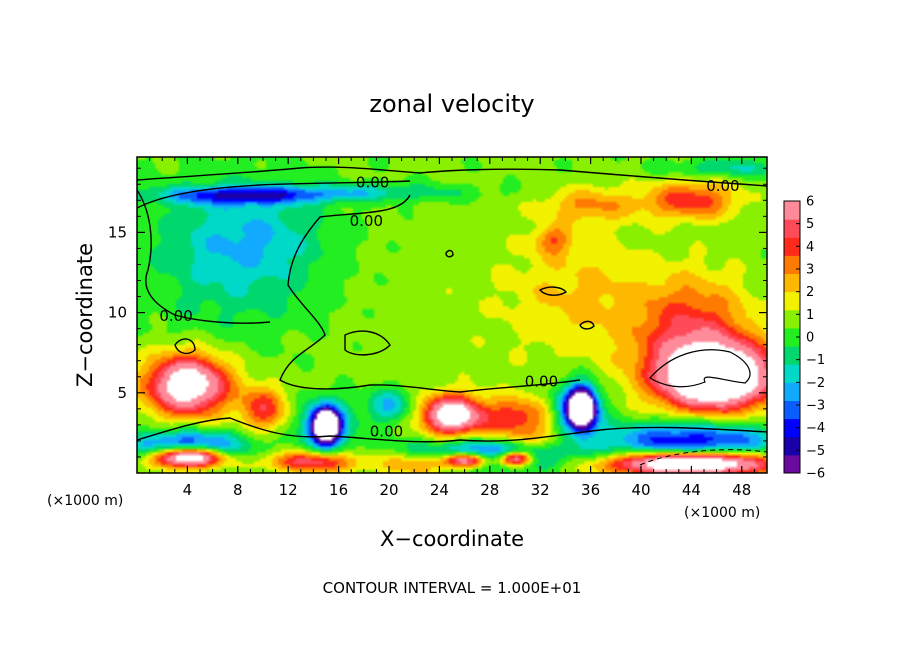  Describe the element at coordinates (367, 343) in the screenshot. I see `contour-mid` at that location.